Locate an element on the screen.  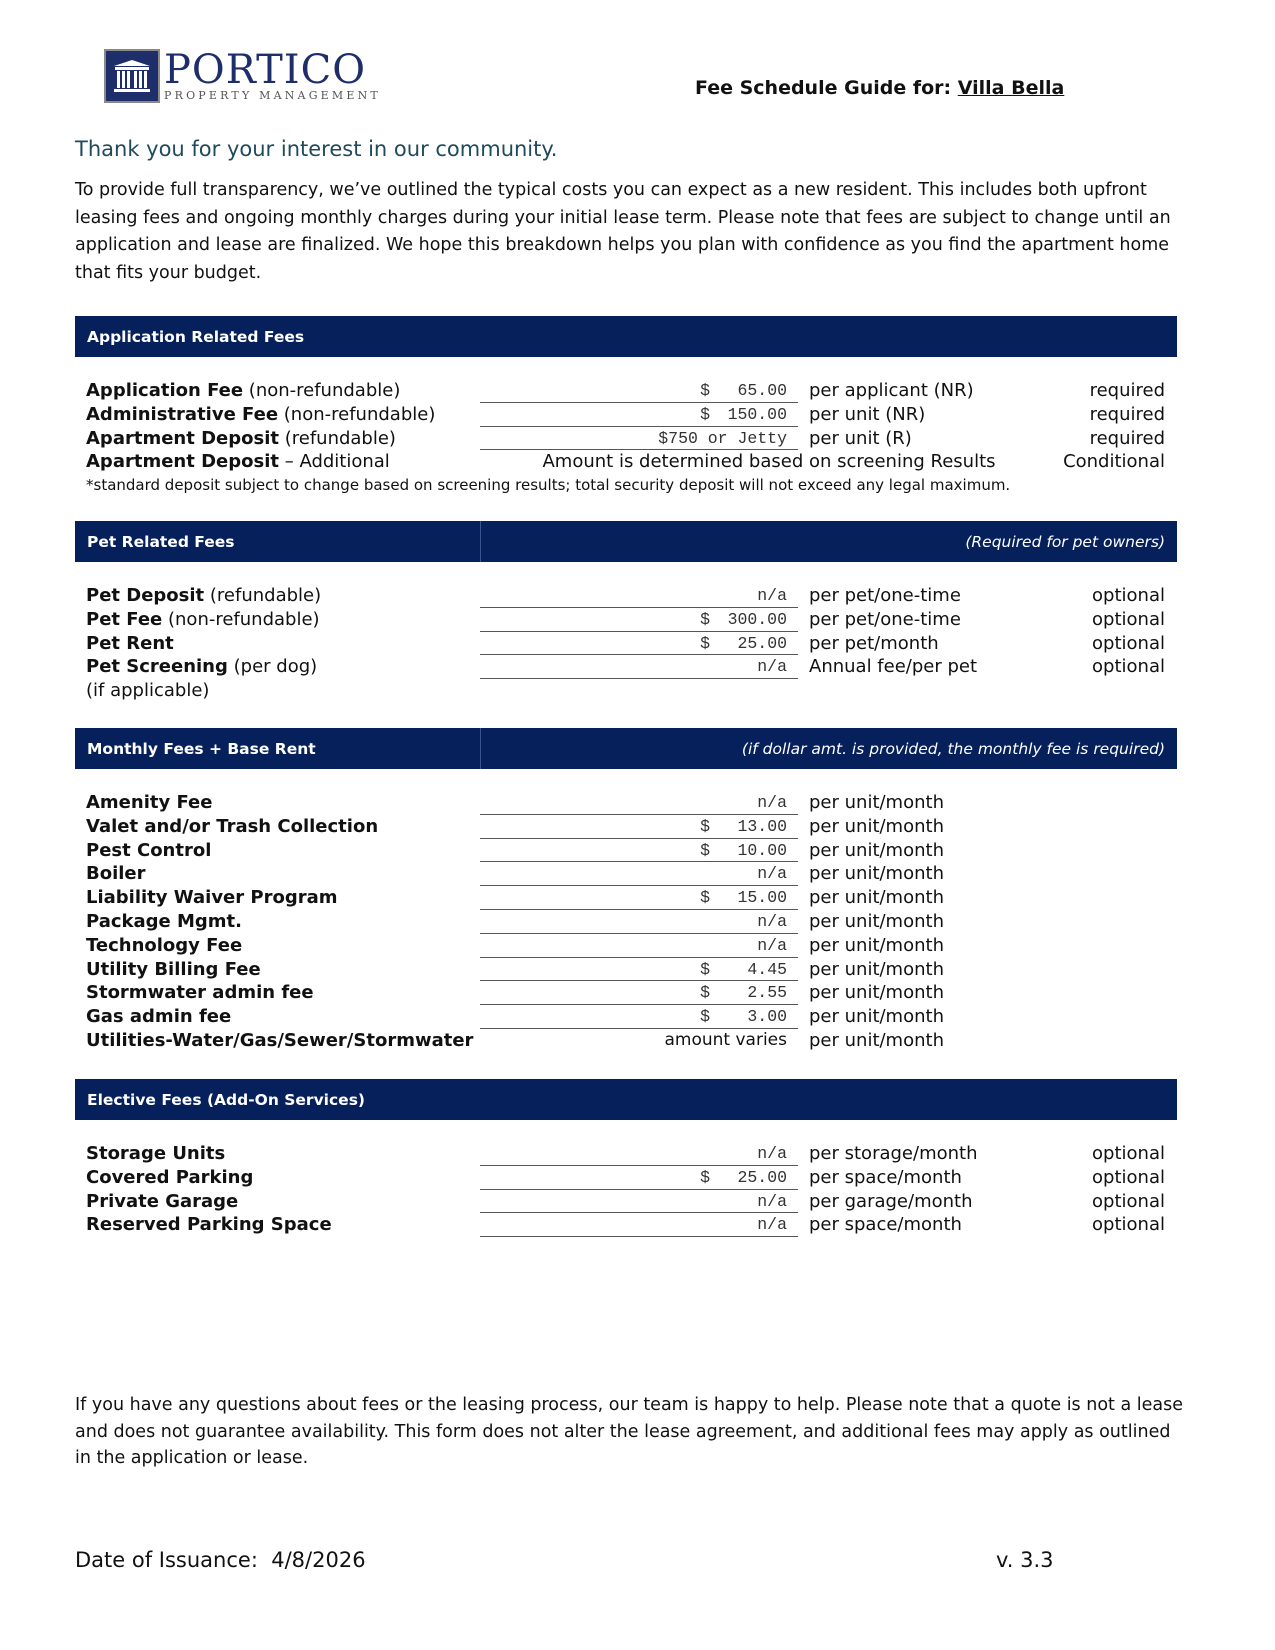
amount-value: 4.45 is located at coordinates (767, 969).